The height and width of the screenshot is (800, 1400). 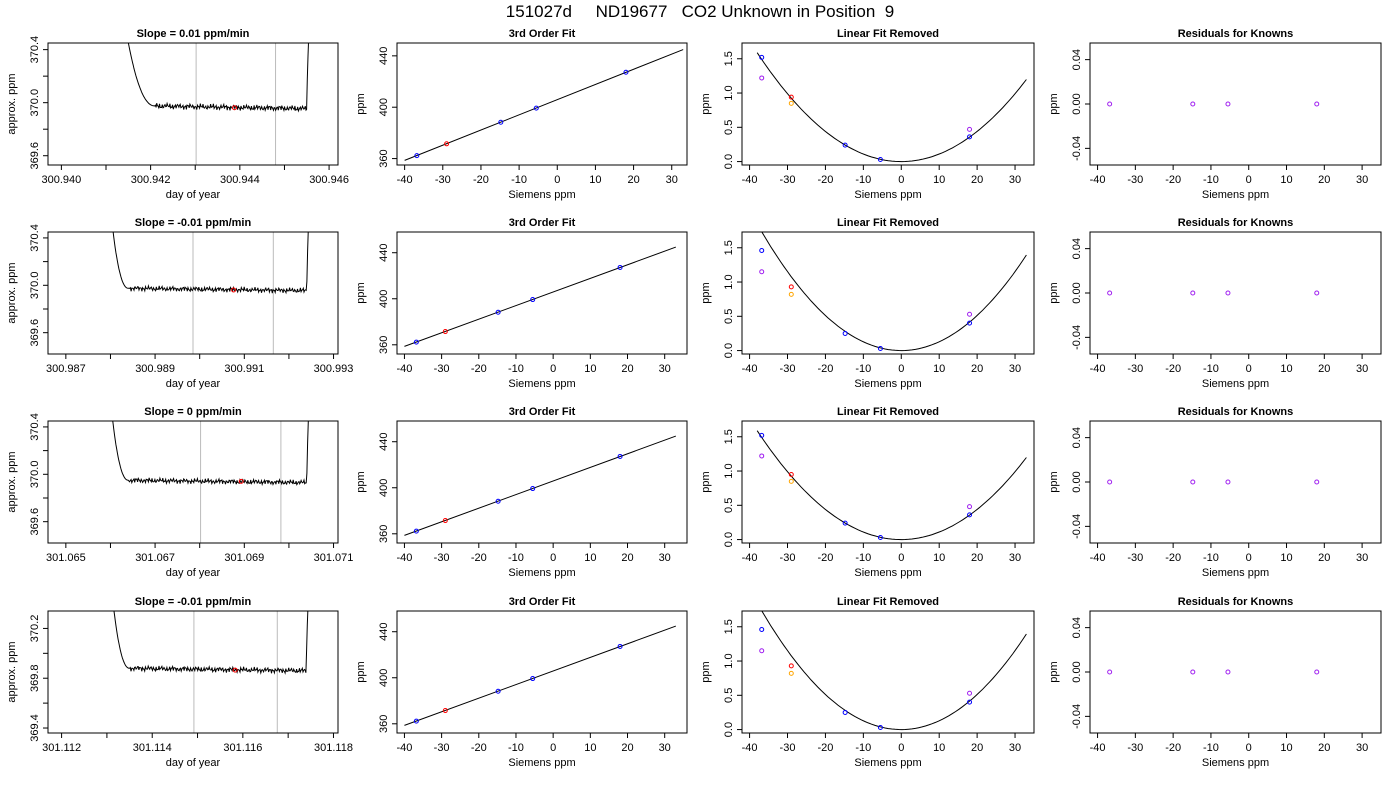 I want to click on plot-frame, so click(x=193, y=293).